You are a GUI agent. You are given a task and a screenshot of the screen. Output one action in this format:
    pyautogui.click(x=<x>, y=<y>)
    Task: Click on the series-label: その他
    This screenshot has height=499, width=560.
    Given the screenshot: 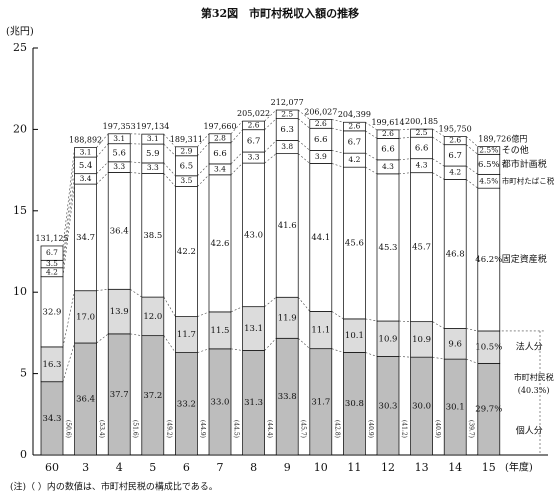 What is the action you would take?
    pyautogui.click(x=515, y=150)
    